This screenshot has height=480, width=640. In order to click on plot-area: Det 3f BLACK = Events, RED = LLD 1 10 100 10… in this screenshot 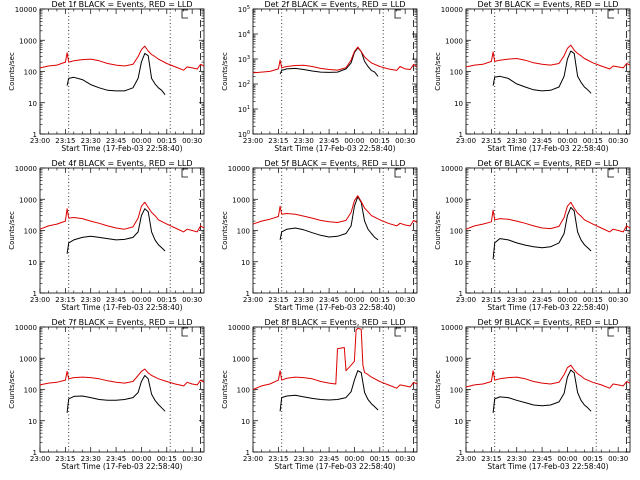, I will do `click(532, 76)`.